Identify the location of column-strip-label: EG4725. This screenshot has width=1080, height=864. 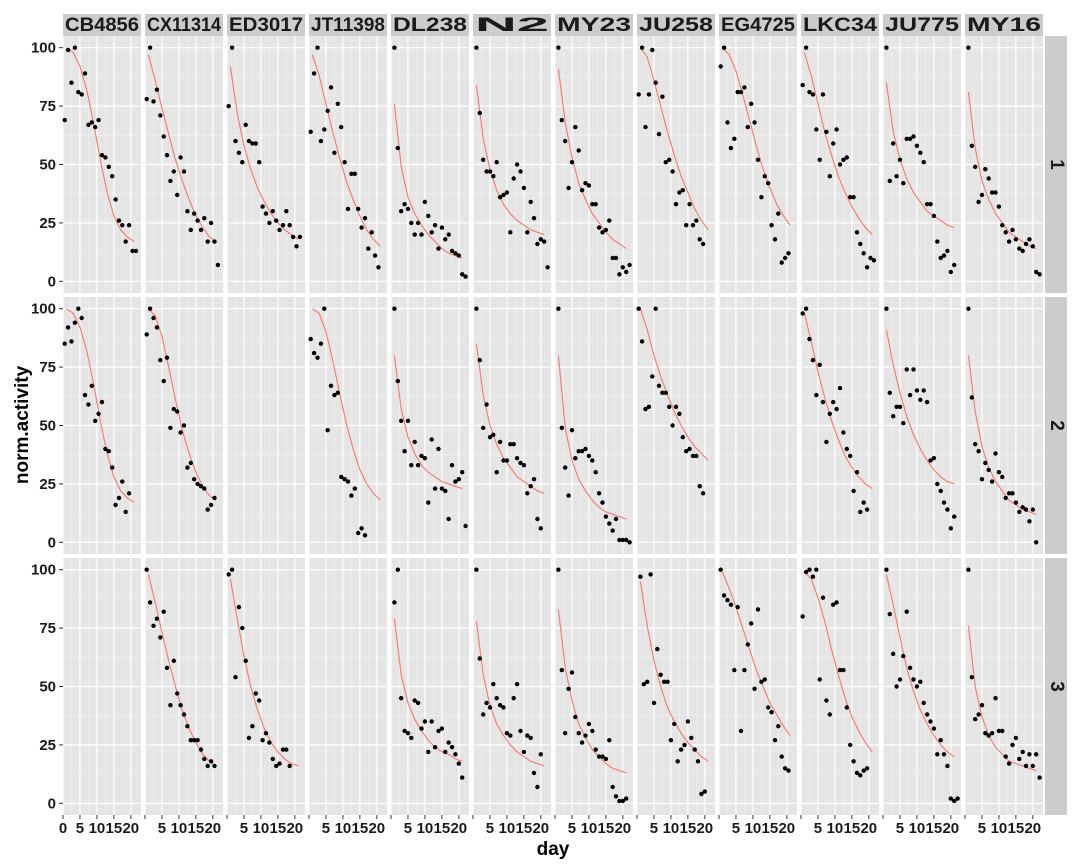
(758, 25).